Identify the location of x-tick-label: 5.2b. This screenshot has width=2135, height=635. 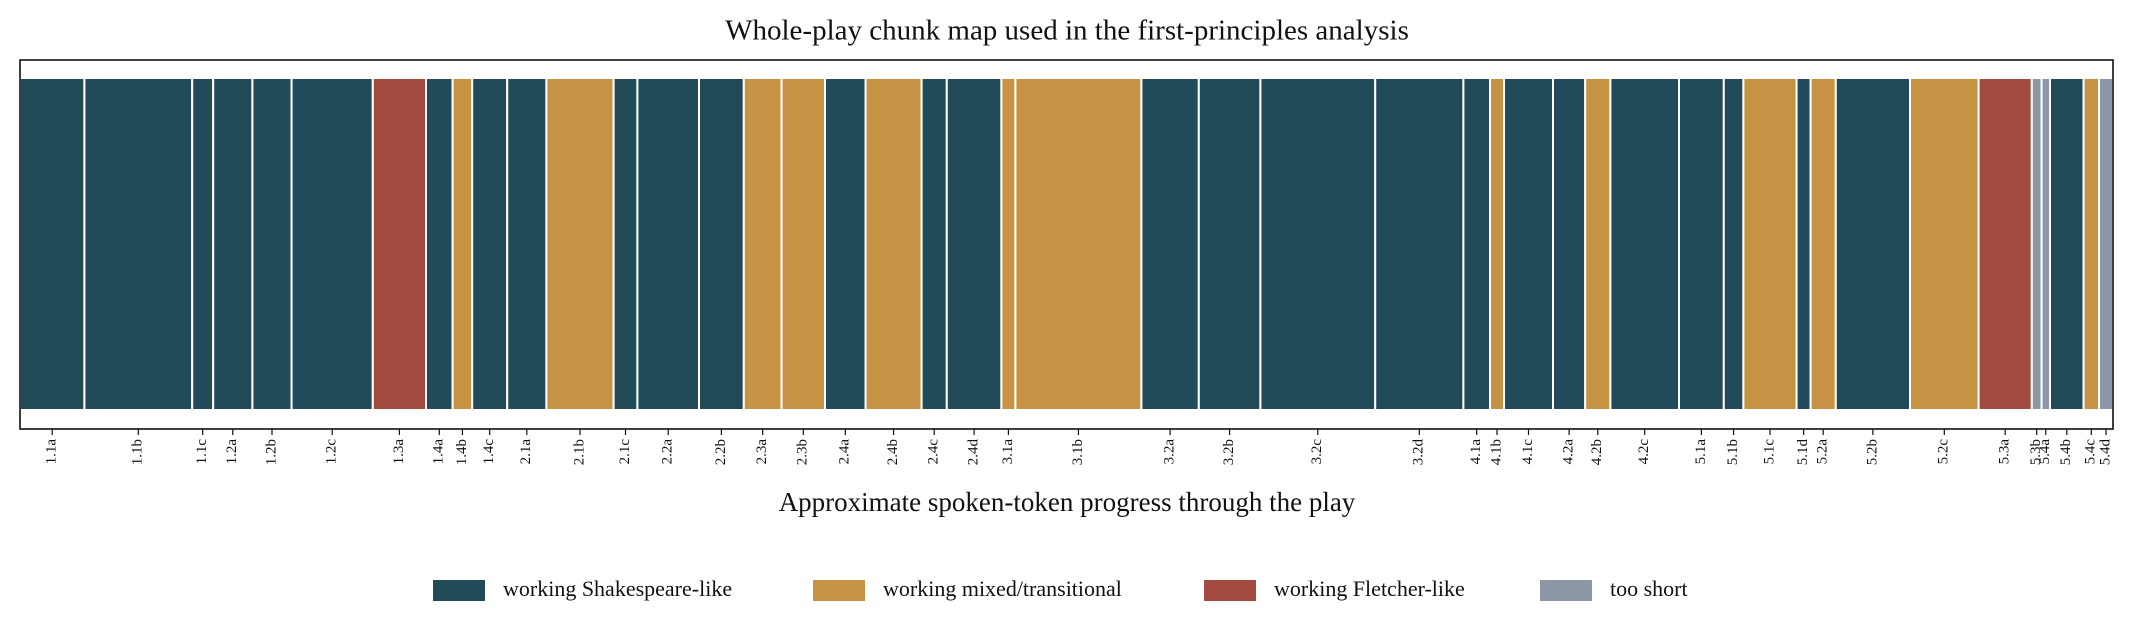
(1872, 452).